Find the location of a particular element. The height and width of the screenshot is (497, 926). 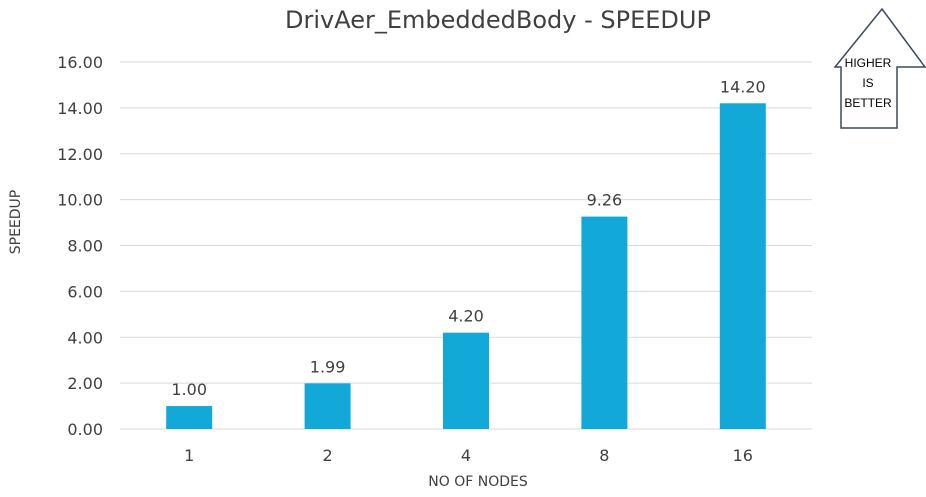

data-label-1: 1.00 is located at coordinates (189, 389).